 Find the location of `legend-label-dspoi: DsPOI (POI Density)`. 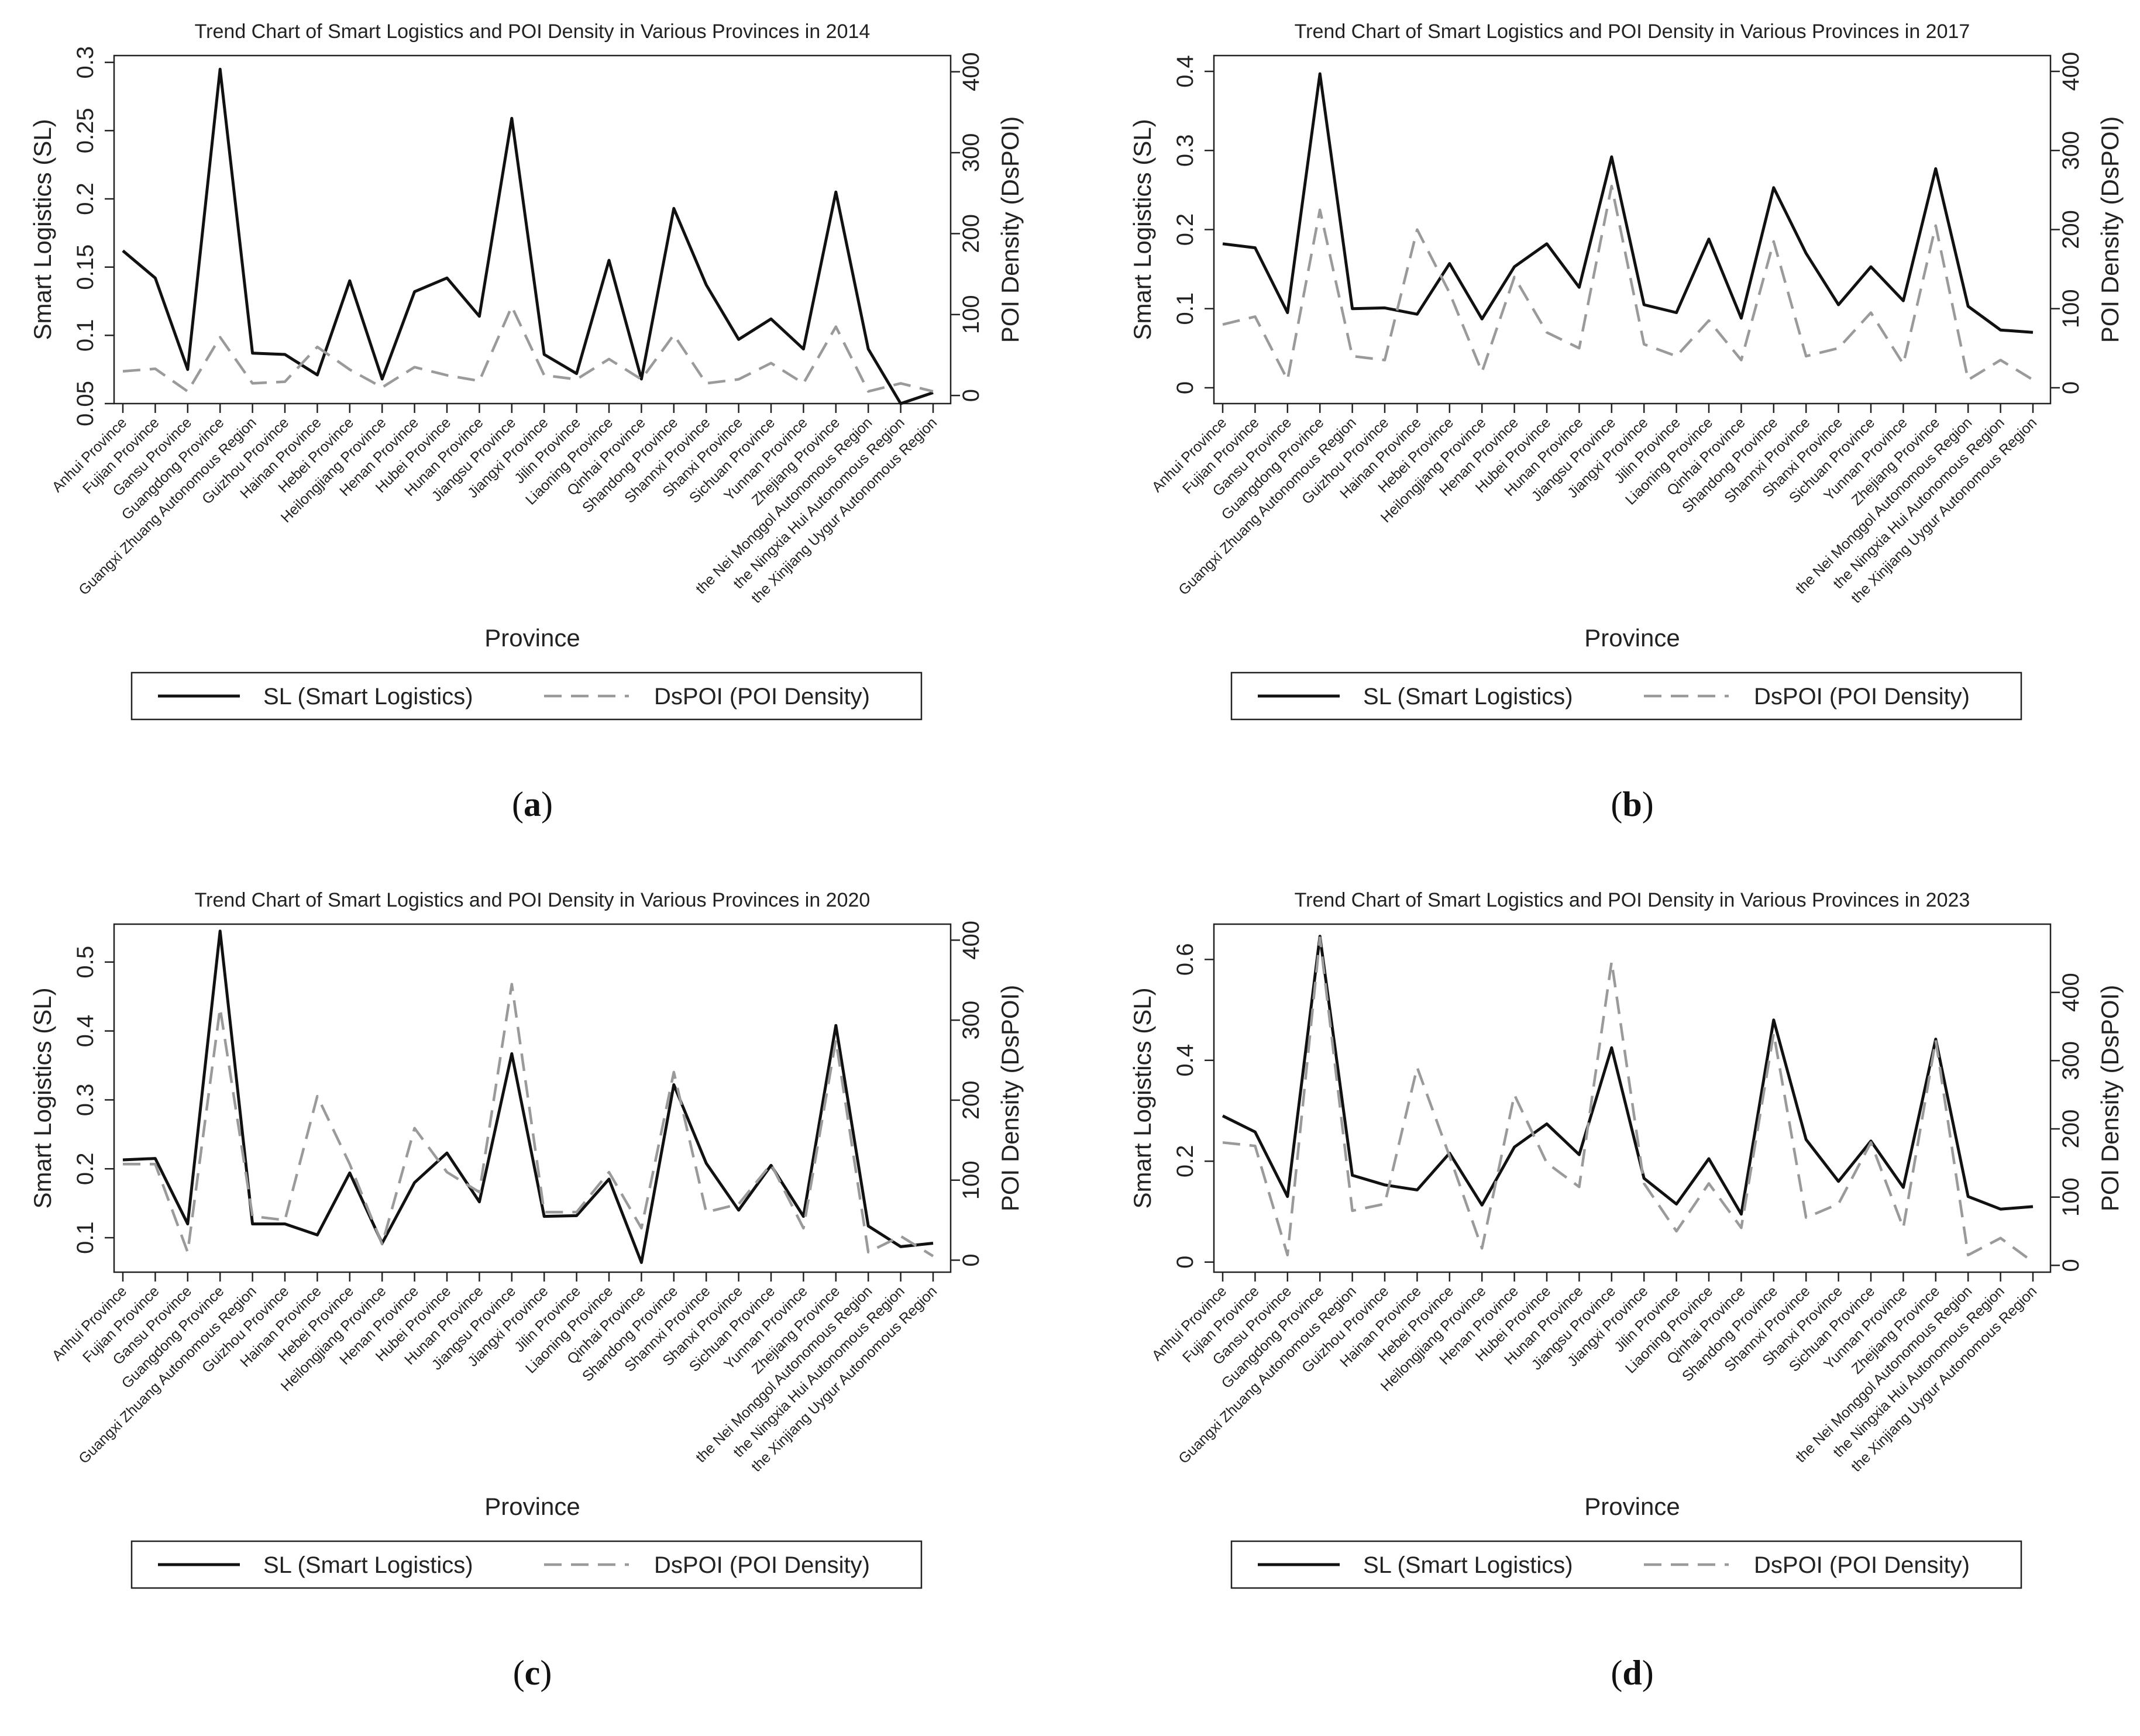

legend-label-dspoi: DsPOI (POI Density) is located at coordinates (762, 1565).